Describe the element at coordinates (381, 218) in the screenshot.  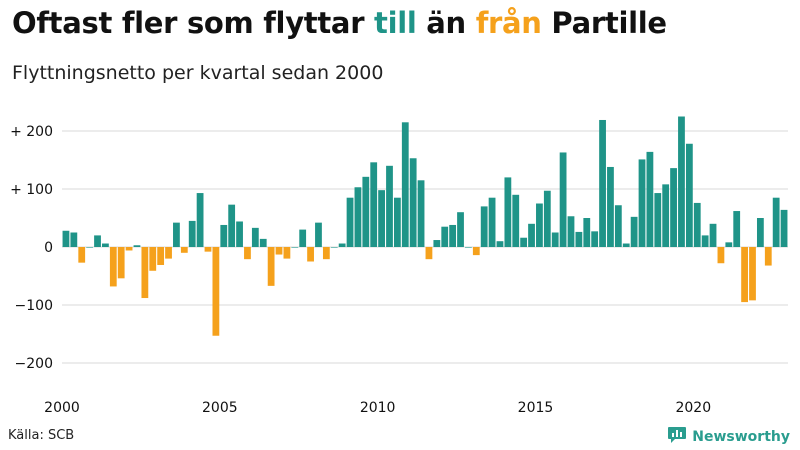
I see `bar-2010-q1` at that location.